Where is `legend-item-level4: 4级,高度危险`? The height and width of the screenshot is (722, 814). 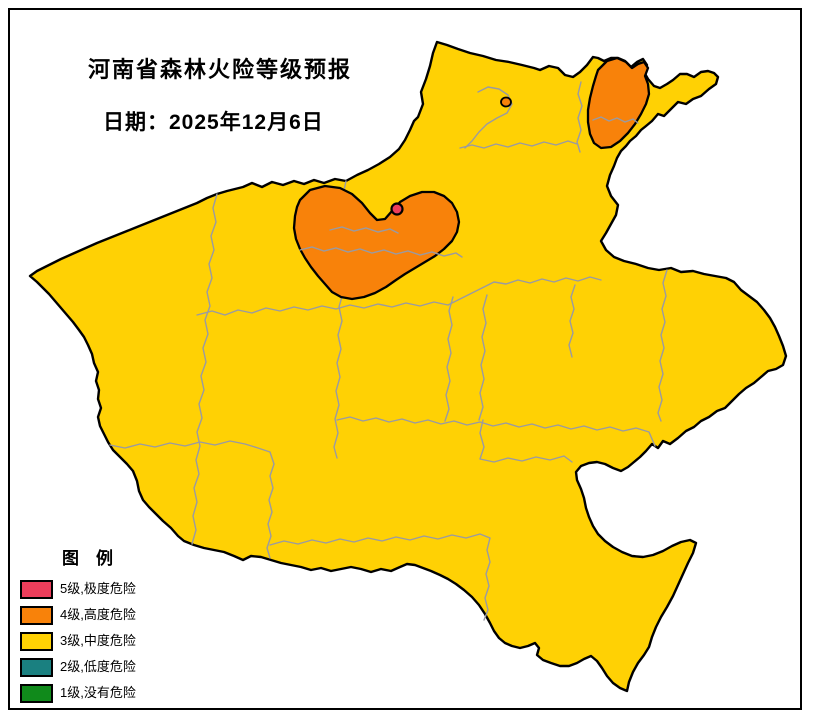
legend-item-level4: 4级,高度危险 is located at coordinates (78, 615).